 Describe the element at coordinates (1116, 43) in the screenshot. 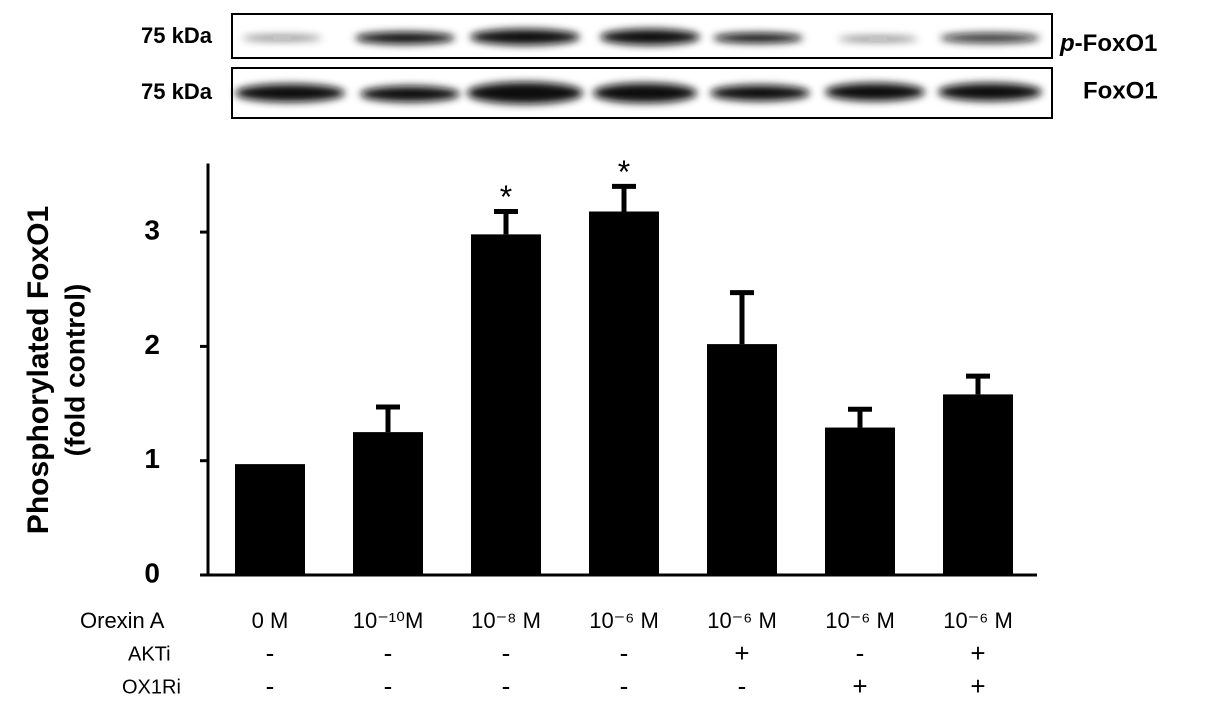

I see `blot-label-text: -FoxO1` at that location.